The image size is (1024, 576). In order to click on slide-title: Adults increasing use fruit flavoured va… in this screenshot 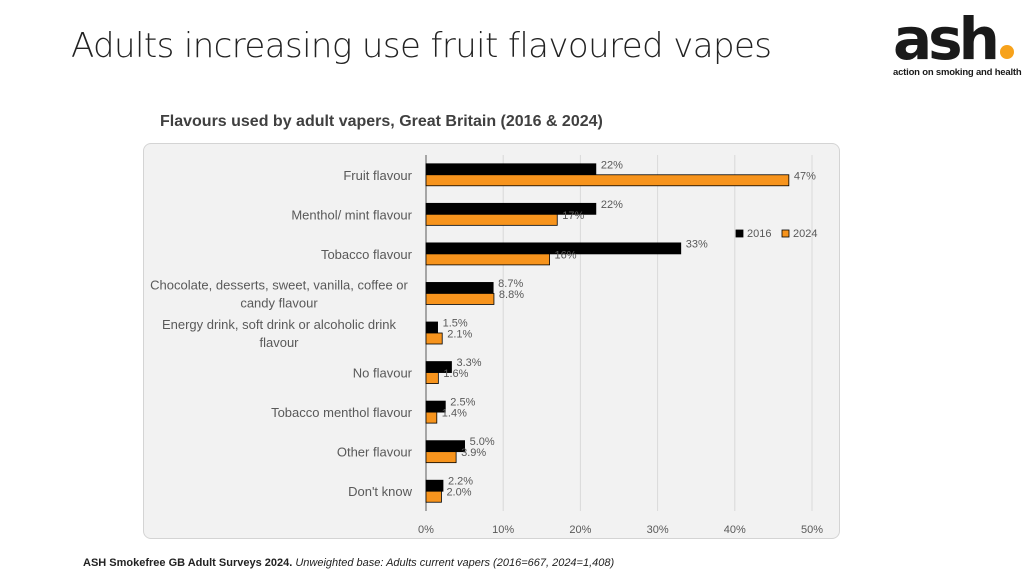, I will do `click(421, 46)`.